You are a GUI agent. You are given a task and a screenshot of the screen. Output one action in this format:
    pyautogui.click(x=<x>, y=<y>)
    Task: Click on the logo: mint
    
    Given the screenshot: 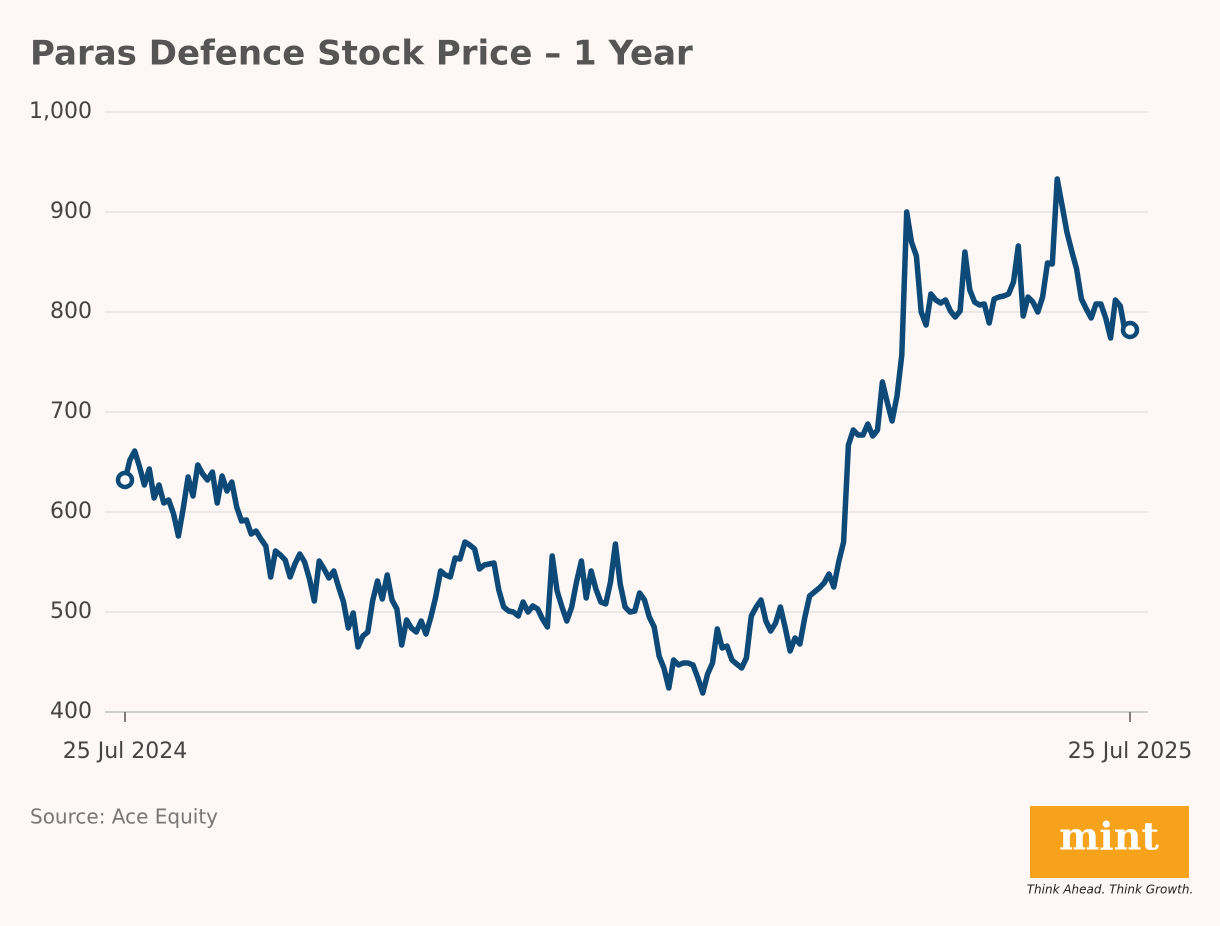 What is the action you would take?
    pyautogui.click(x=1109, y=836)
    